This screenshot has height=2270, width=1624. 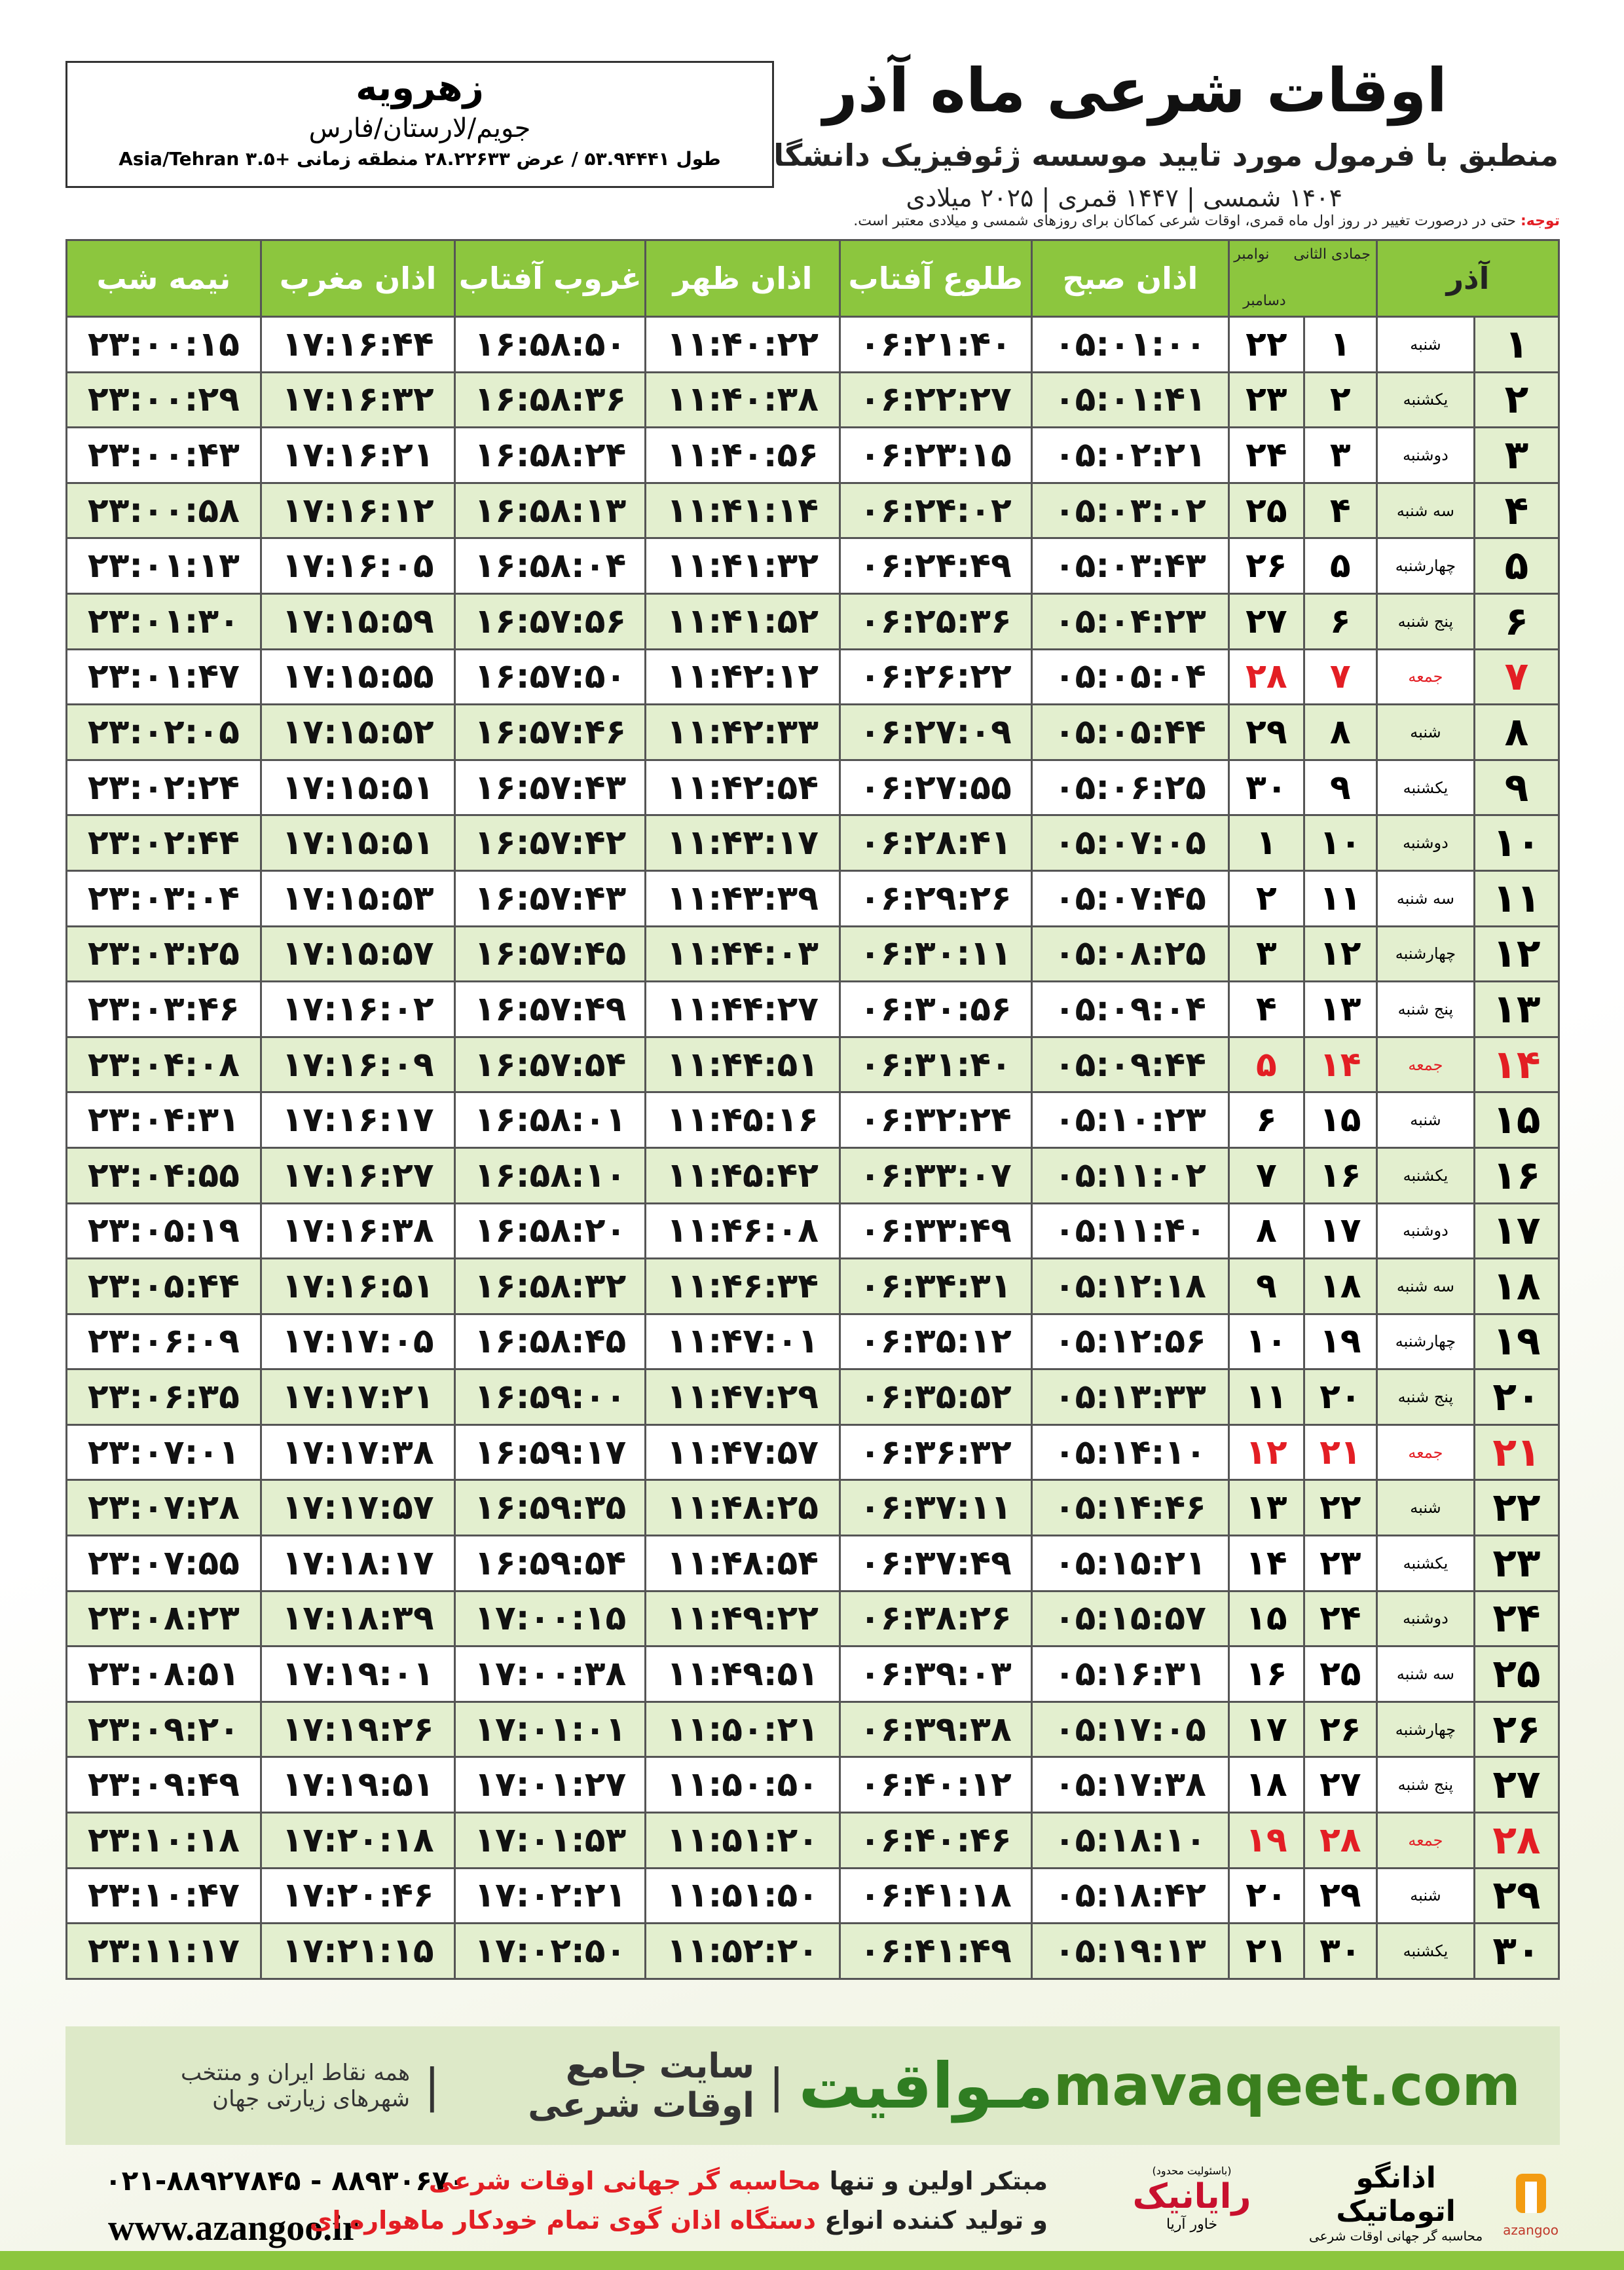 I want to click on date-cell: ۲۱, so click(x=1266, y=1951).